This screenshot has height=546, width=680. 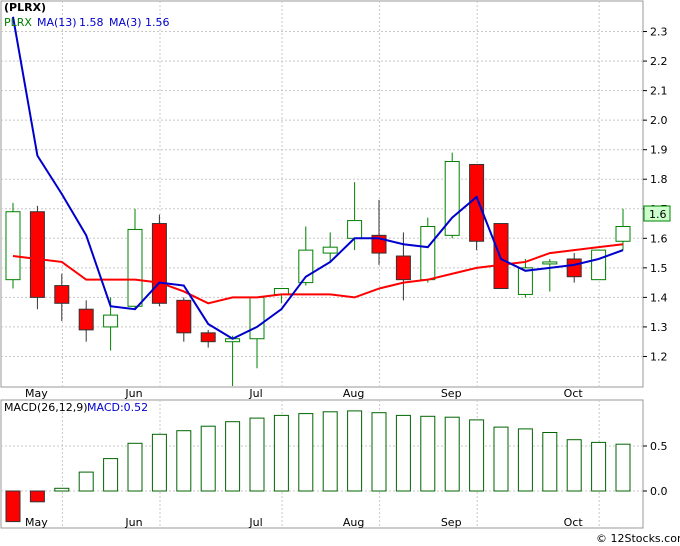 What do you see at coordinates (638, 538) in the screenshot?
I see `copyright-credit: © 12Stocks.com` at bounding box center [638, 538].